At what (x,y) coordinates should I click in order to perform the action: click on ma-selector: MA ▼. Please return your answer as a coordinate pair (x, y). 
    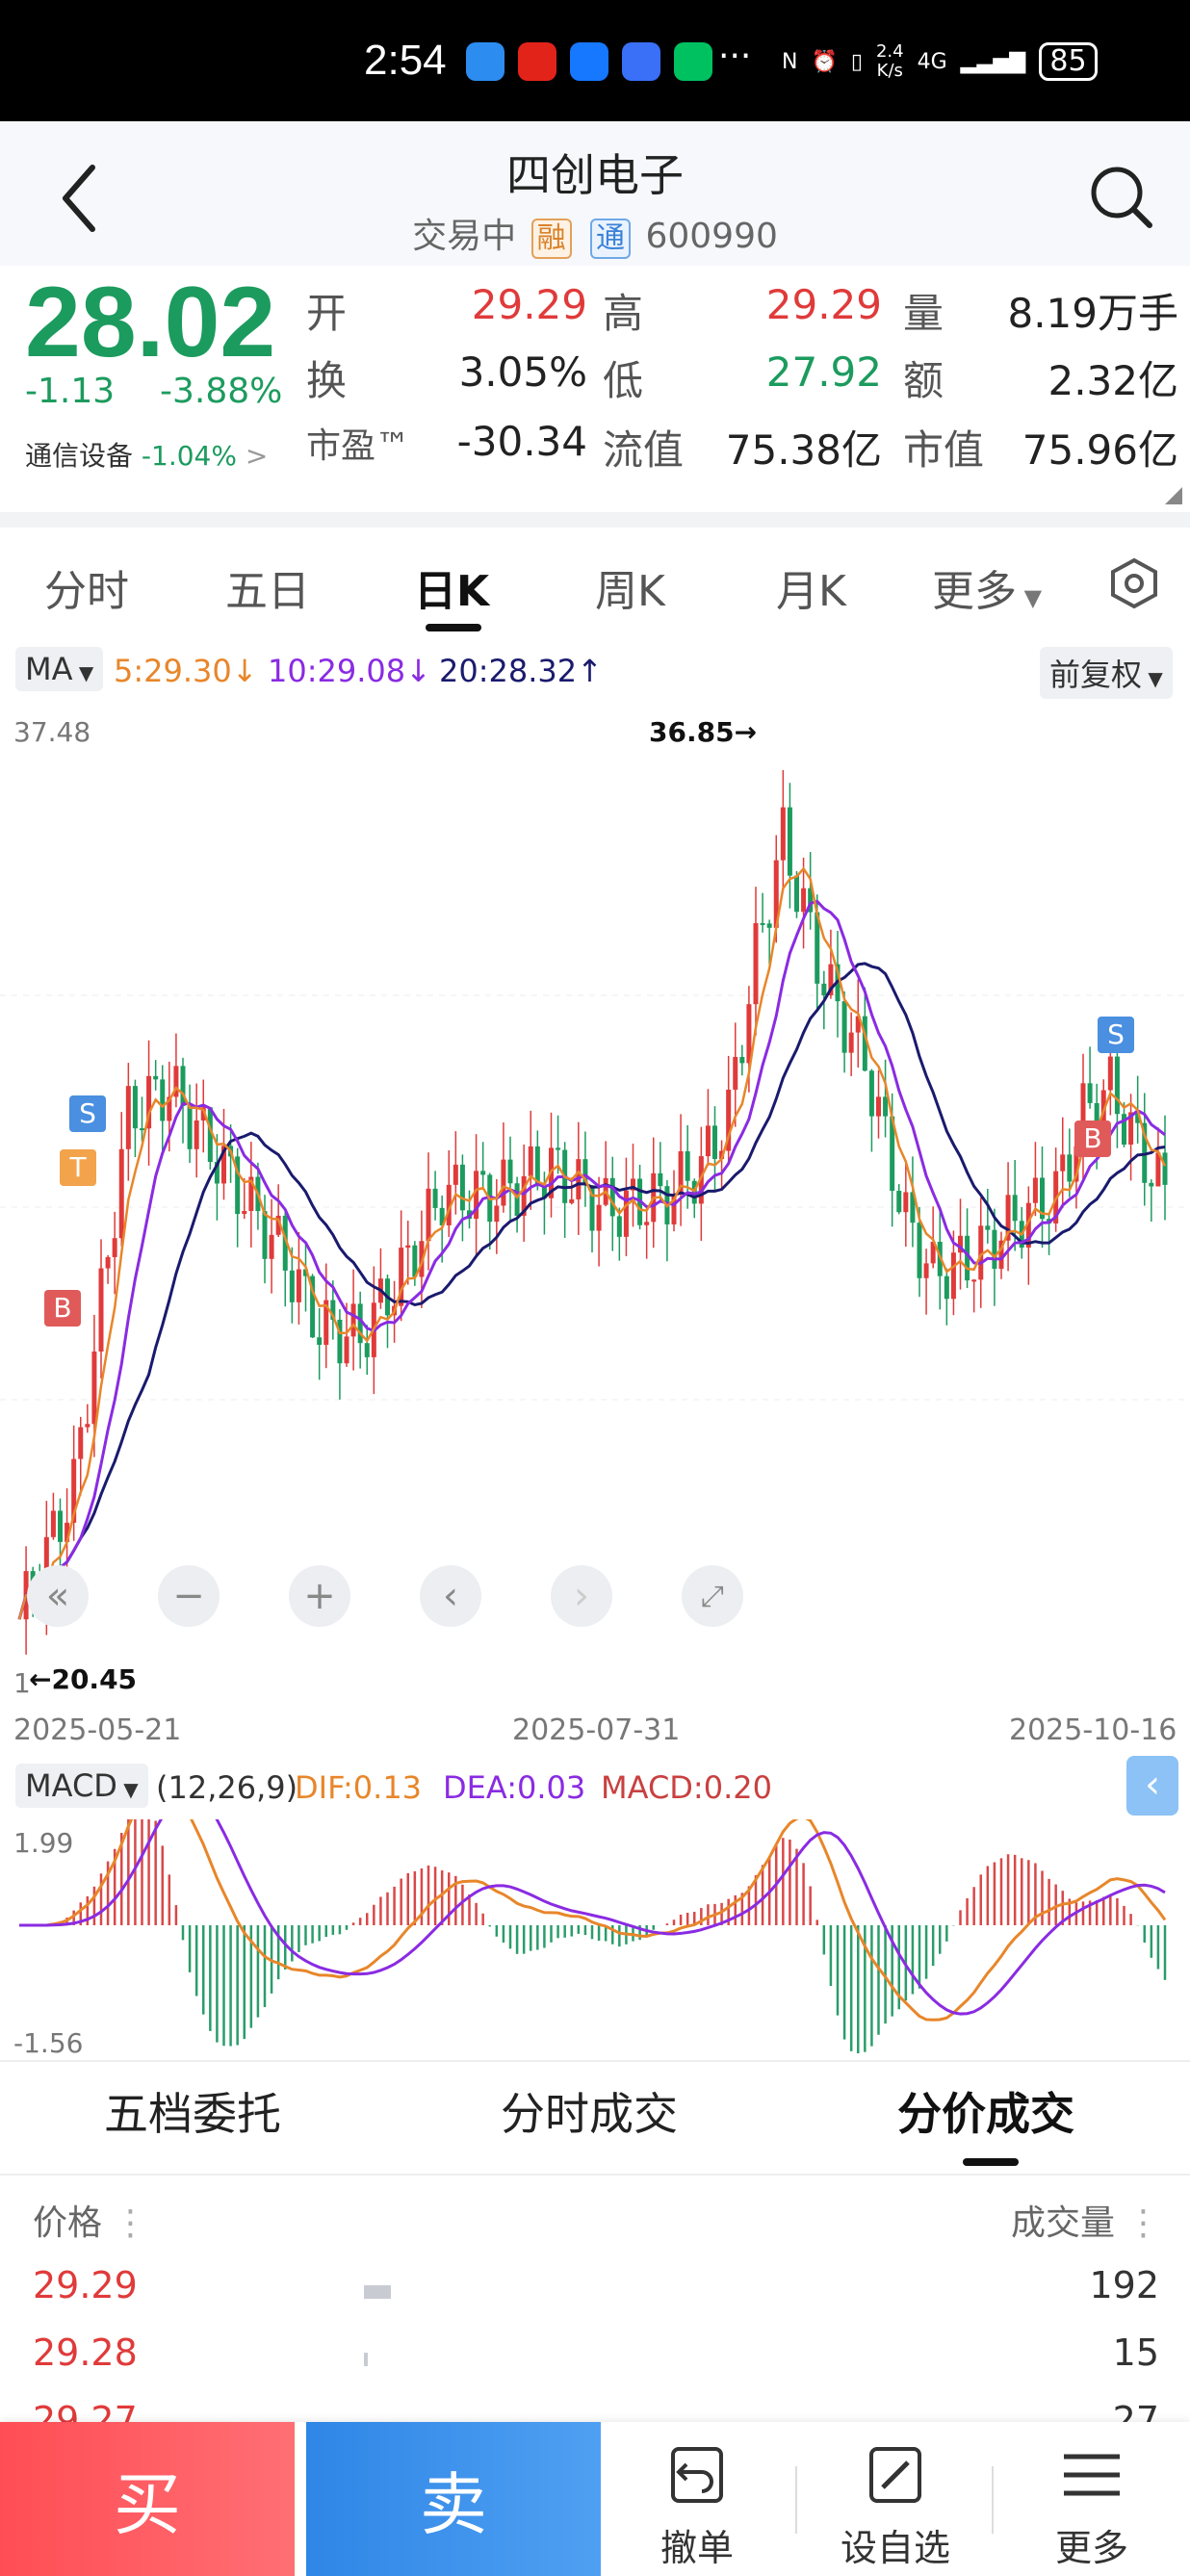
    Looking at the image, I should click on (60, 669).